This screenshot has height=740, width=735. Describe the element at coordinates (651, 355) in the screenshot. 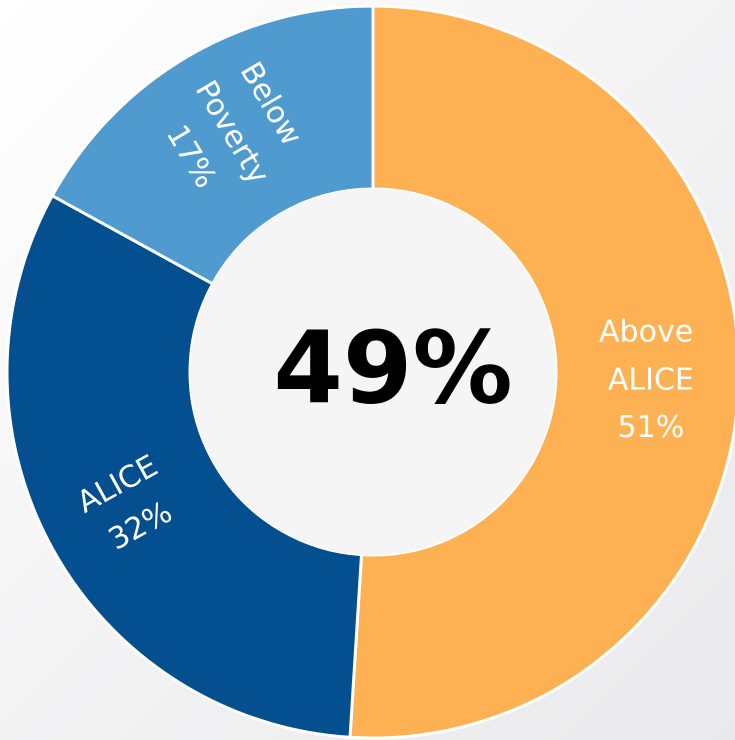

I see `category-label: Above ALICE` at that location.